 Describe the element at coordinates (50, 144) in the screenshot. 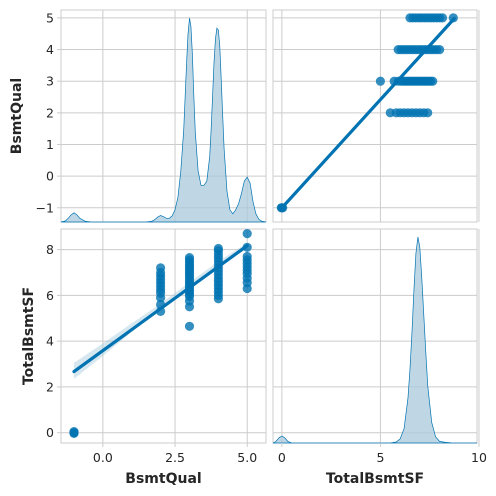

I see `row1-ytick-label: 1` at that location.